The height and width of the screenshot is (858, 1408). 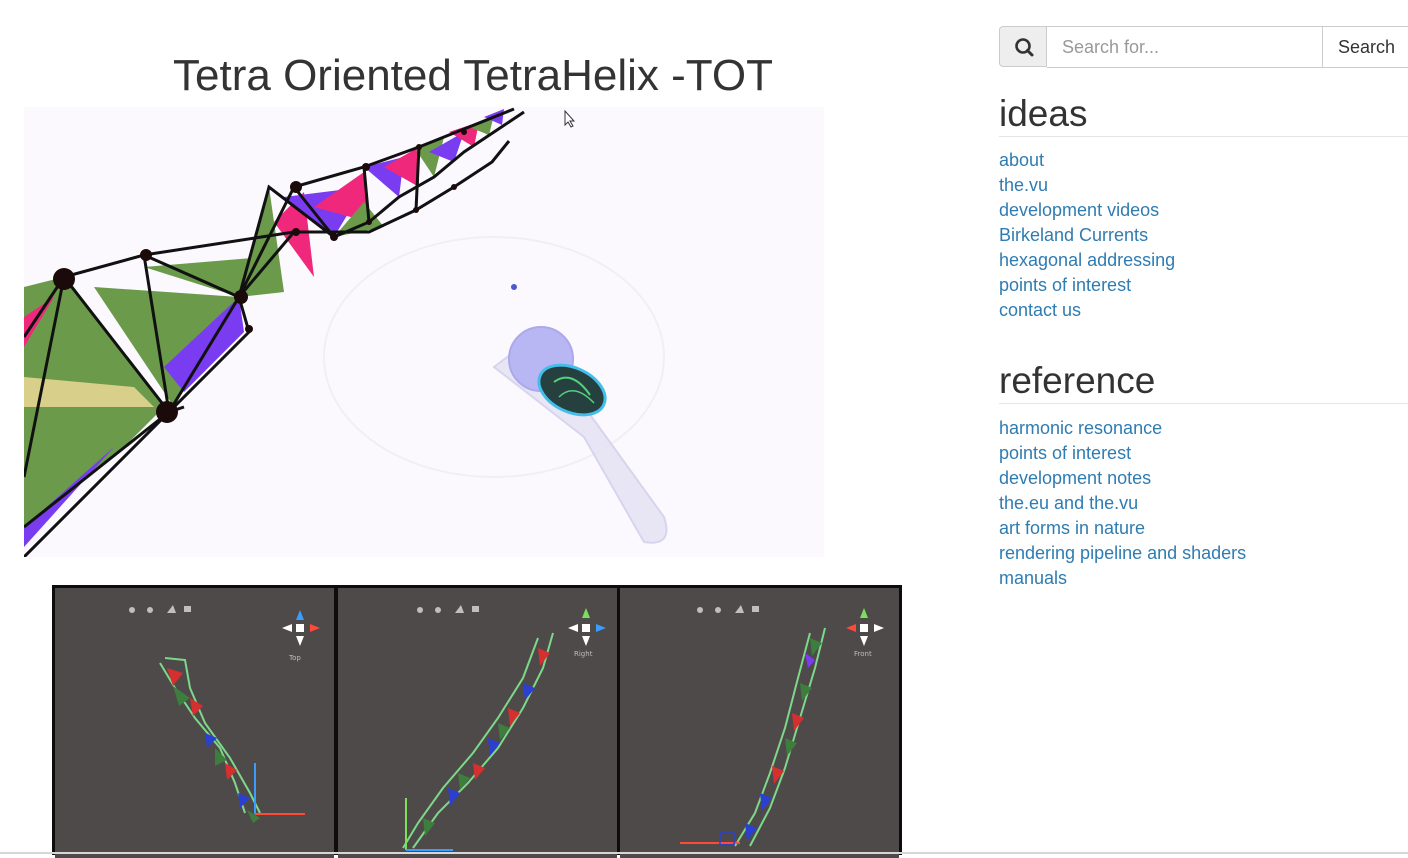 What do you see at coordinates (1079, 210) in the screenshot?
I see `link-development-videos: development videos` at bounding box center [1079, 210].